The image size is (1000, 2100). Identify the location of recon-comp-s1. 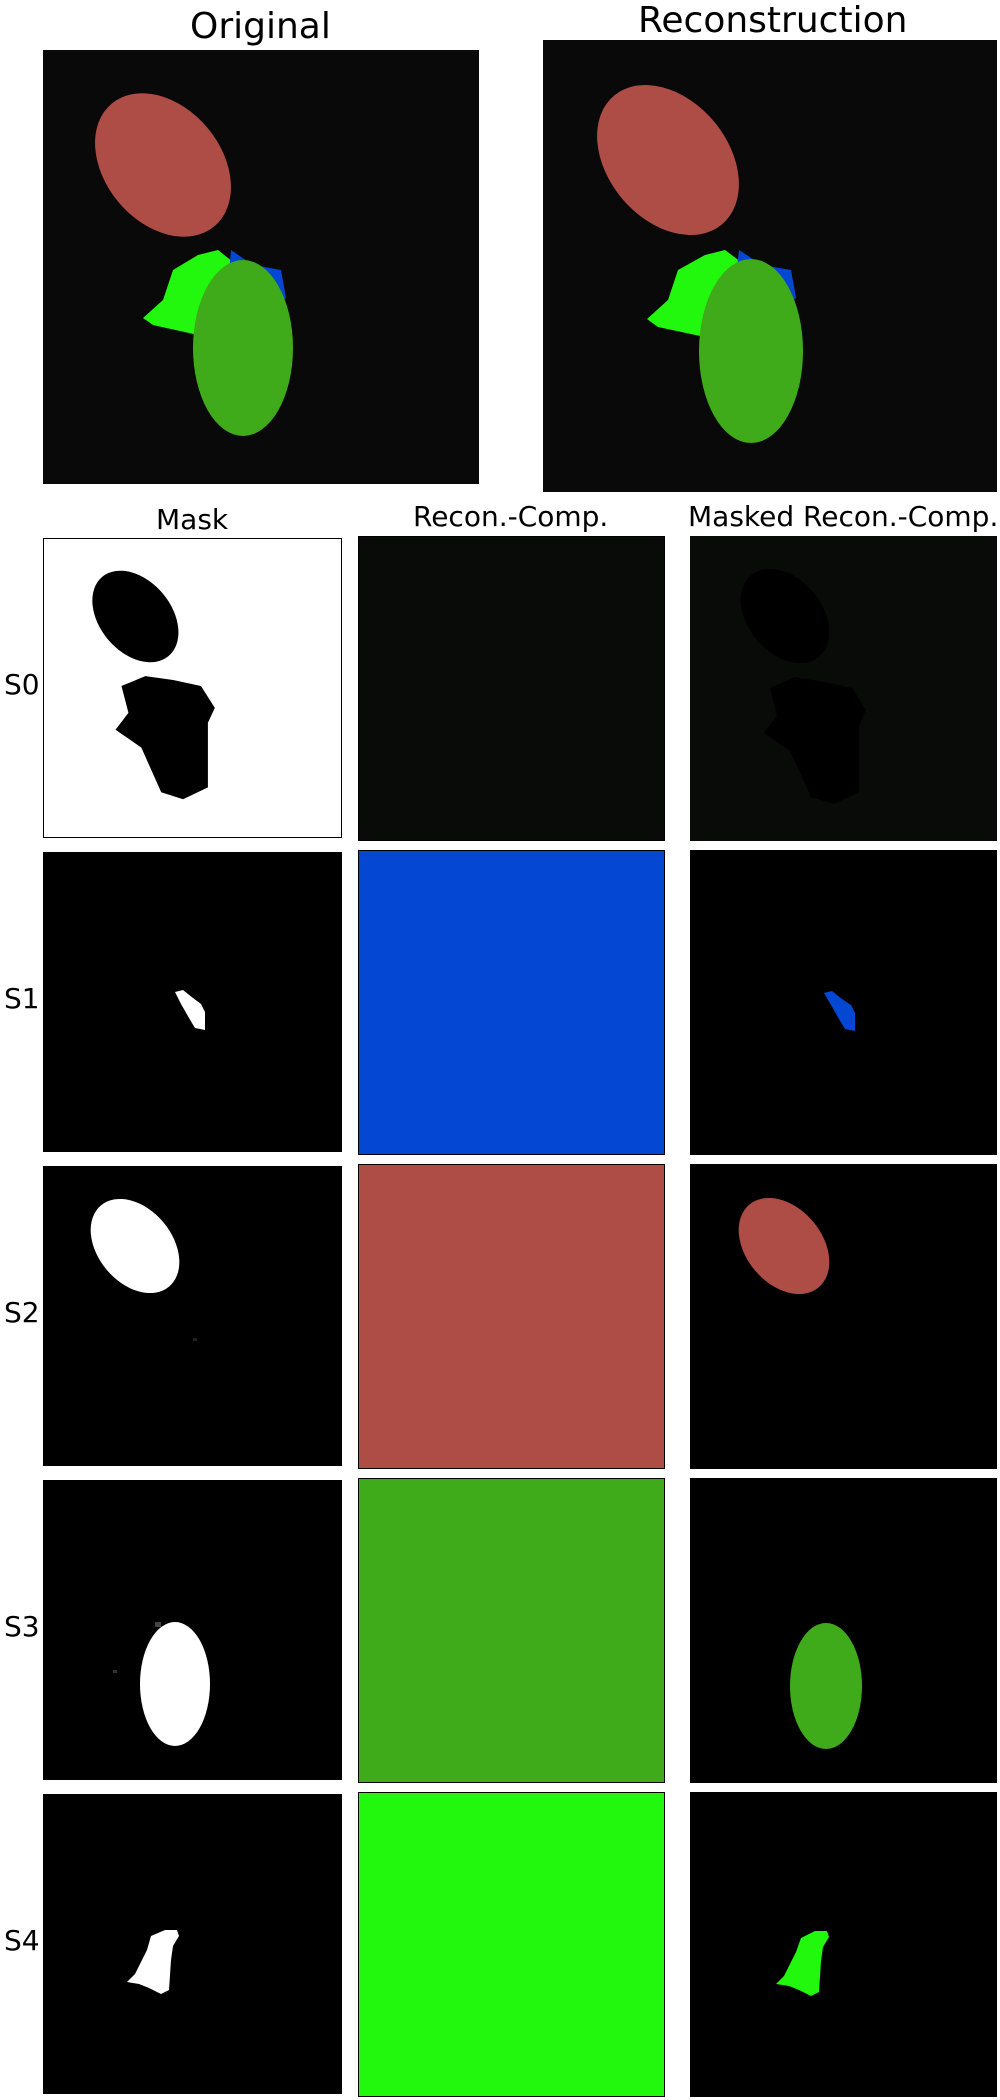
(511, 1002).